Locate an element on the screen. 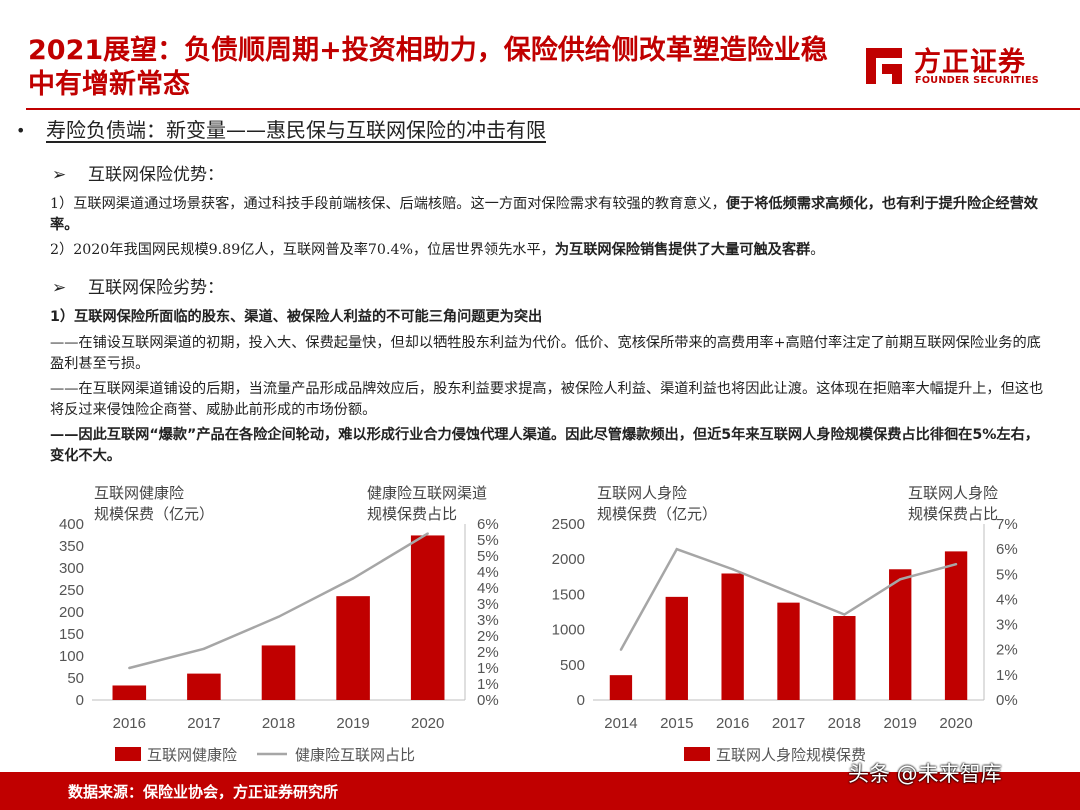  left-tick-label: 2000 is located at coordinates (568, 559).